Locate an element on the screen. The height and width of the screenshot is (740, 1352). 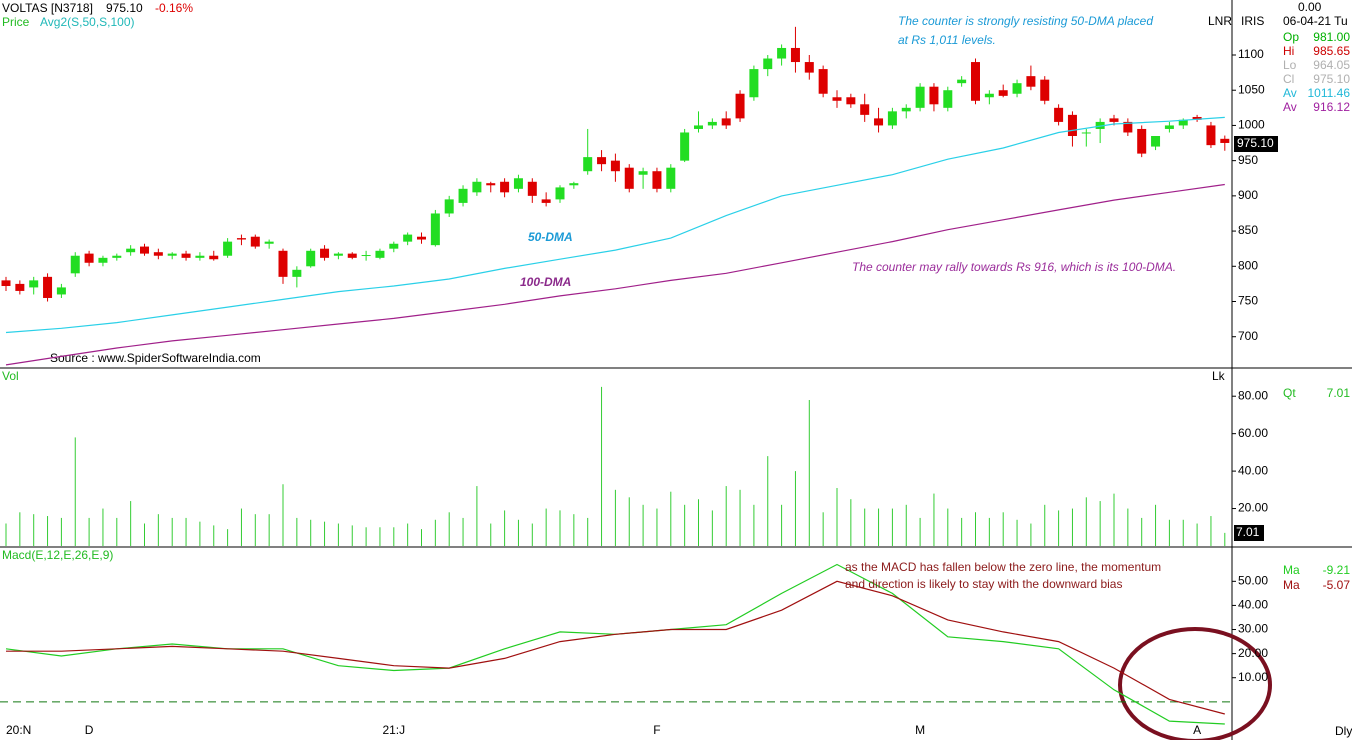
info-value: 981.00 is located at coordinates (1331, 37).